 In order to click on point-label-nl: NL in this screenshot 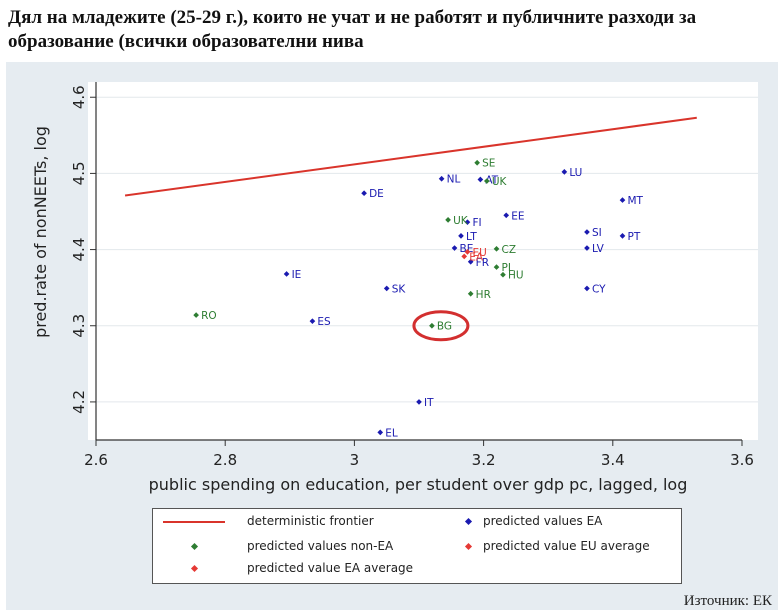, I will do `click(454, 180)`.